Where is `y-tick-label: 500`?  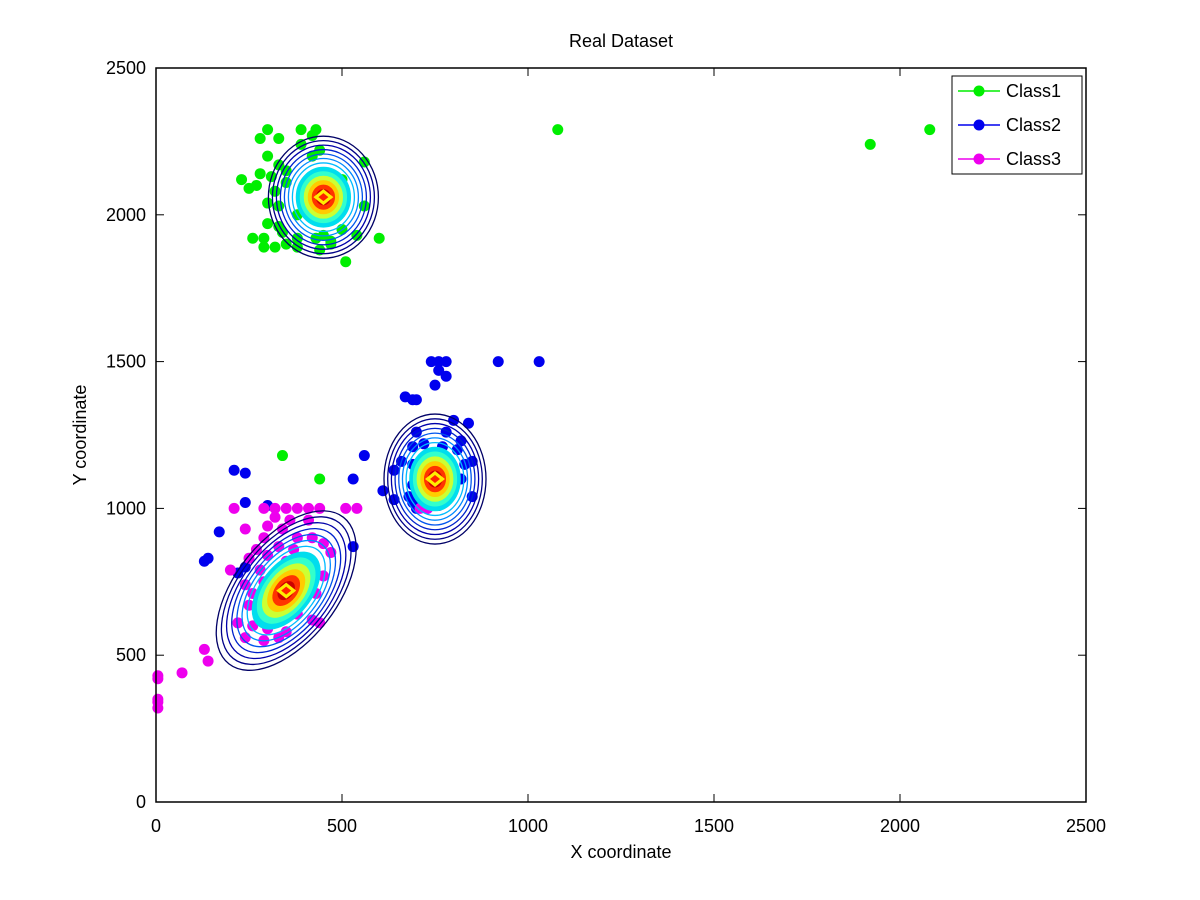 y-tick-label: 500 is located at coordinates (131, 655).